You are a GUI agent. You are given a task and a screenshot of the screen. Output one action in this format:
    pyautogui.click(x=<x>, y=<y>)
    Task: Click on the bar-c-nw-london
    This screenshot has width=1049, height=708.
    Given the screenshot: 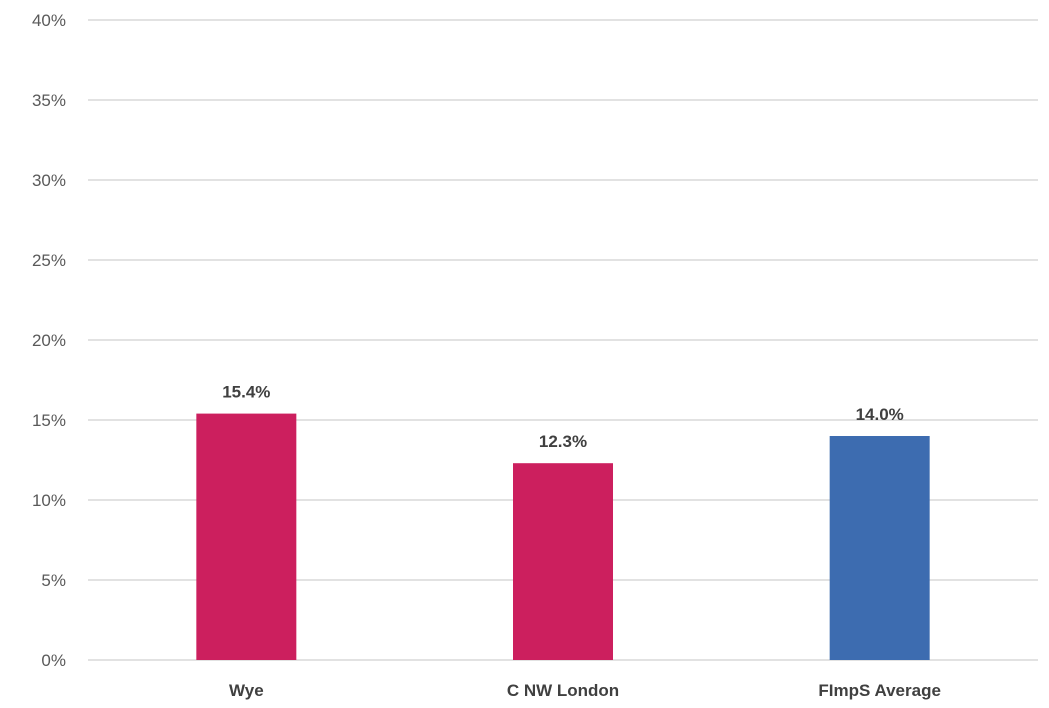 What is the action you would take?
    pyautogui.click(x=563, y=561)
    